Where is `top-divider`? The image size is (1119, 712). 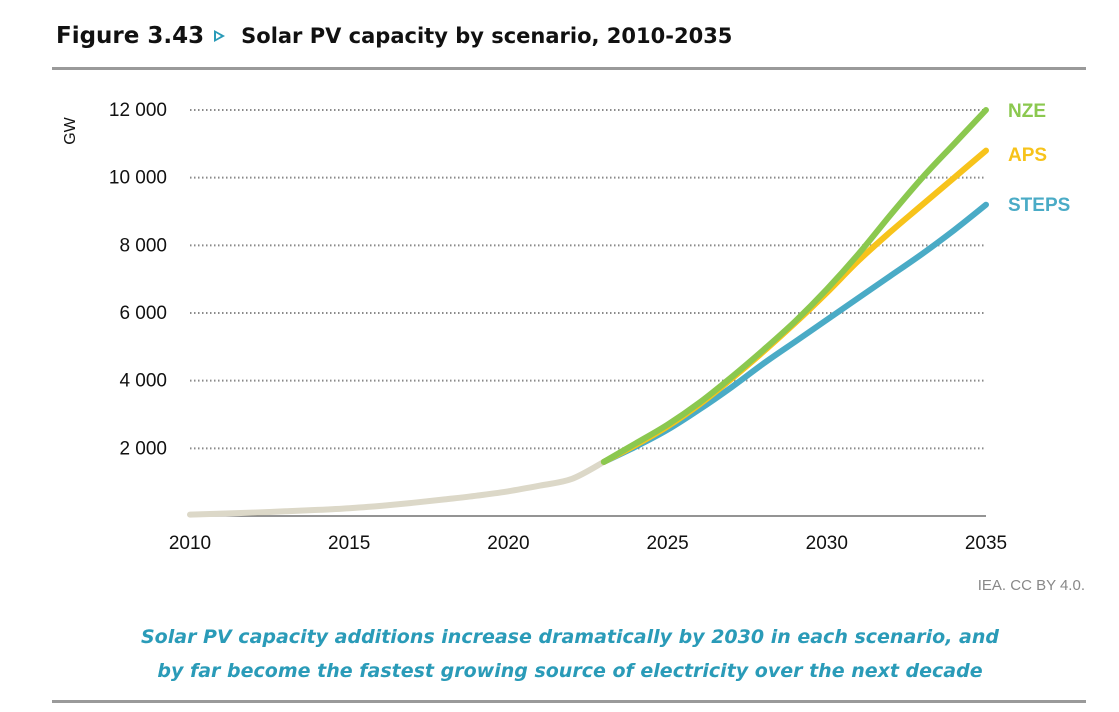
top-divider is located at coordinates (569, 68).